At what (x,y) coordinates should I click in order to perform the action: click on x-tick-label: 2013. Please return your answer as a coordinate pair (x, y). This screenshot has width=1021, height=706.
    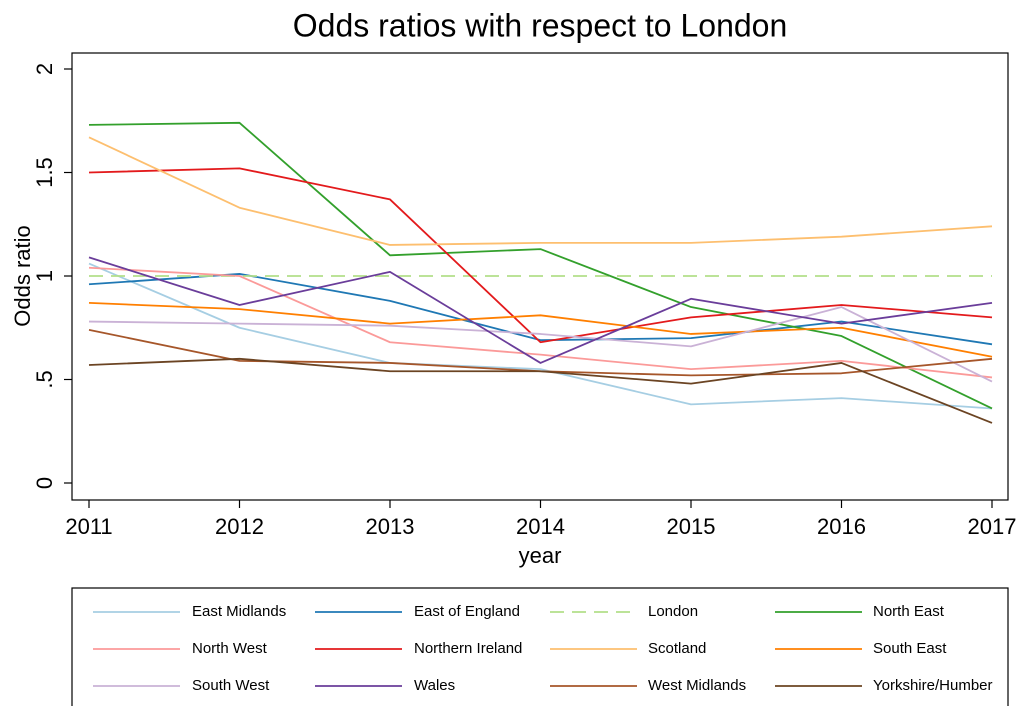
    Looking at the image, I should click on (390, 526).